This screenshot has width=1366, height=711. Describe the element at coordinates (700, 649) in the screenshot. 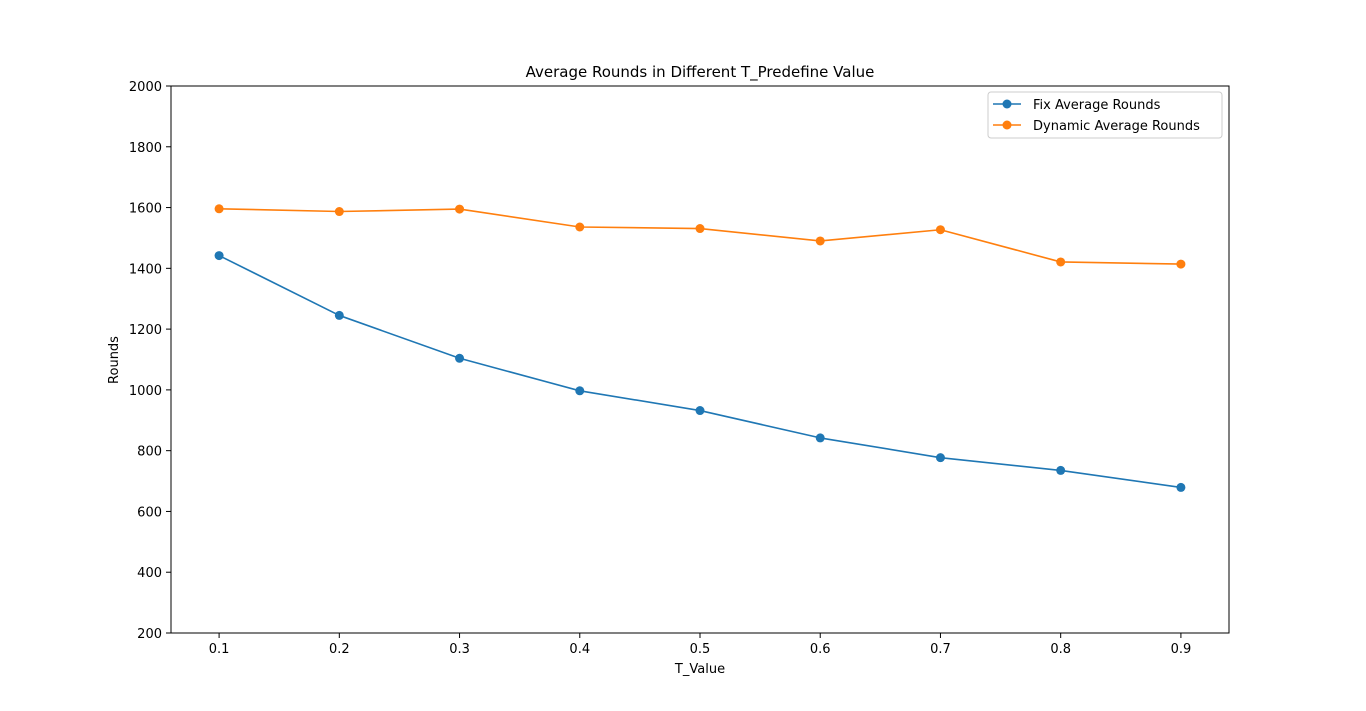

I see `x-tick-label: 0.5` at that location.